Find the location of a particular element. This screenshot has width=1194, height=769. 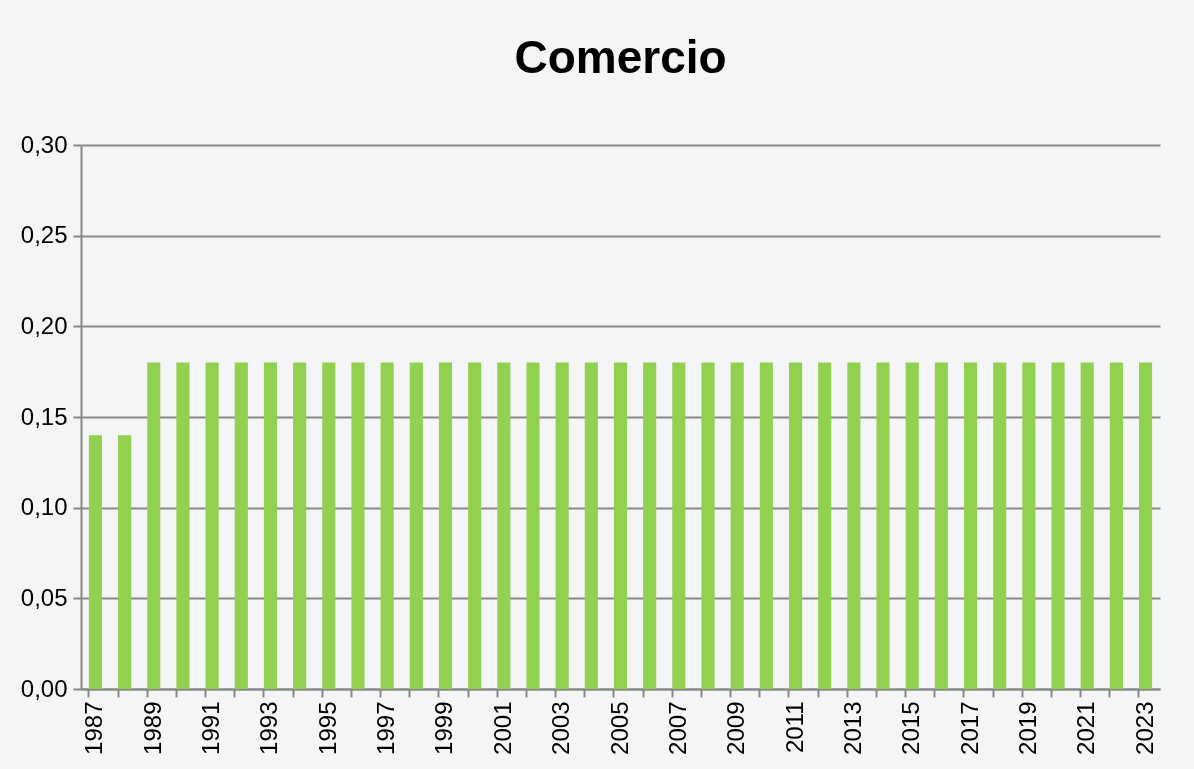

y-tick-label: 0,15 is located at coordinates (44, 416).